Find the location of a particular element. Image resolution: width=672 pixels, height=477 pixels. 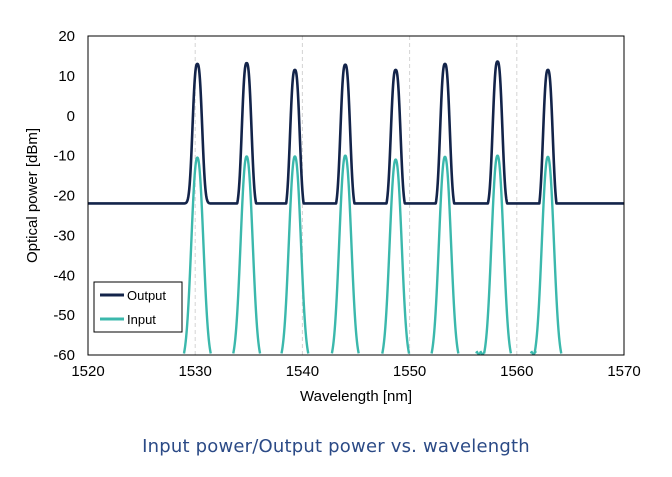

x-tick-label: 1520 is located at coordinates (87, 371).